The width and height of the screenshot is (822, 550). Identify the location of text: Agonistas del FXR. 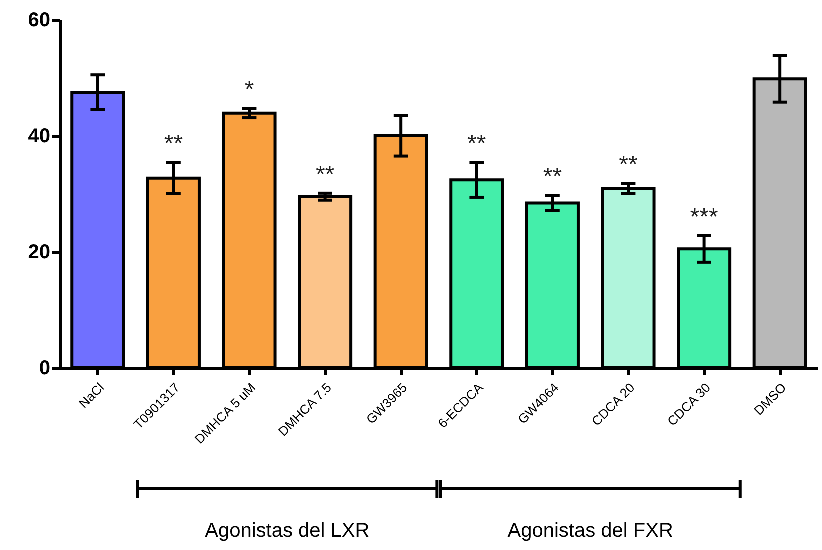
(591, 531).